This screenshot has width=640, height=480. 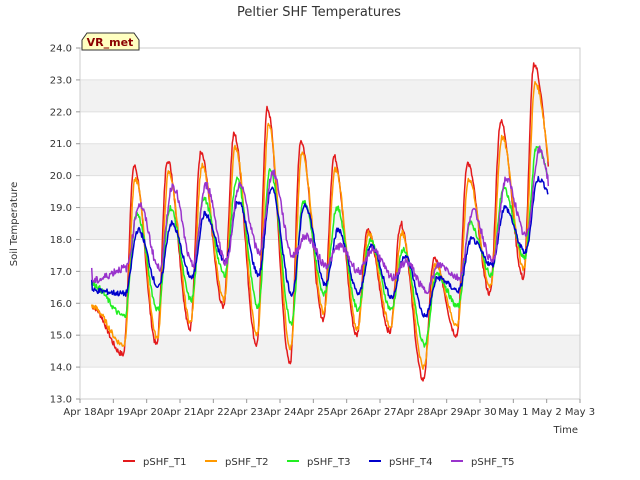 What do you see at coordinates (410, 462) in the screenshot?
I see `legend-label-pSHF_T4: pSHF_T4` at bounding box center [410, 462].